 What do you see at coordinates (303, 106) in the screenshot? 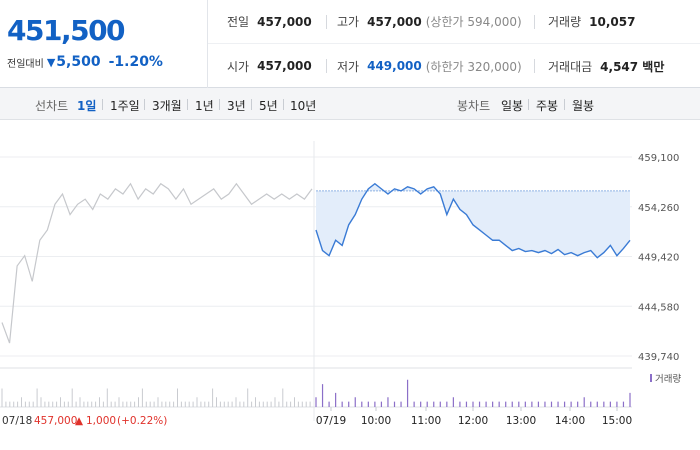
I see `period-tab-10y: 10년` at bounding box center [303, 106].